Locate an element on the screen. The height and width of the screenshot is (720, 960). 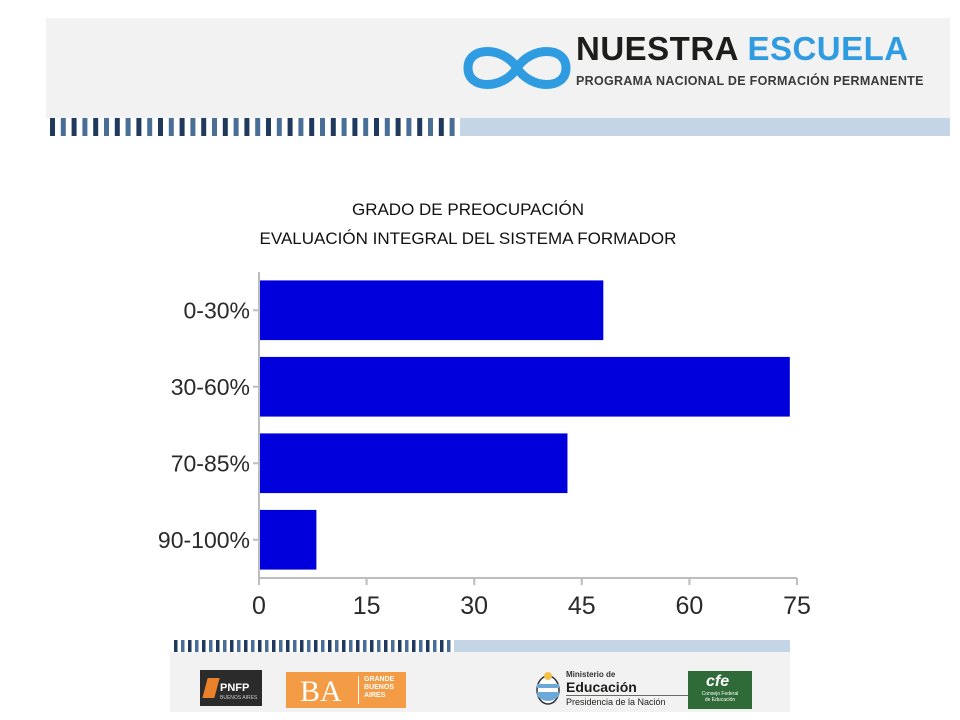
pnfp-sublabel: BUENOS AIRES is located at coordinates (239, 698).